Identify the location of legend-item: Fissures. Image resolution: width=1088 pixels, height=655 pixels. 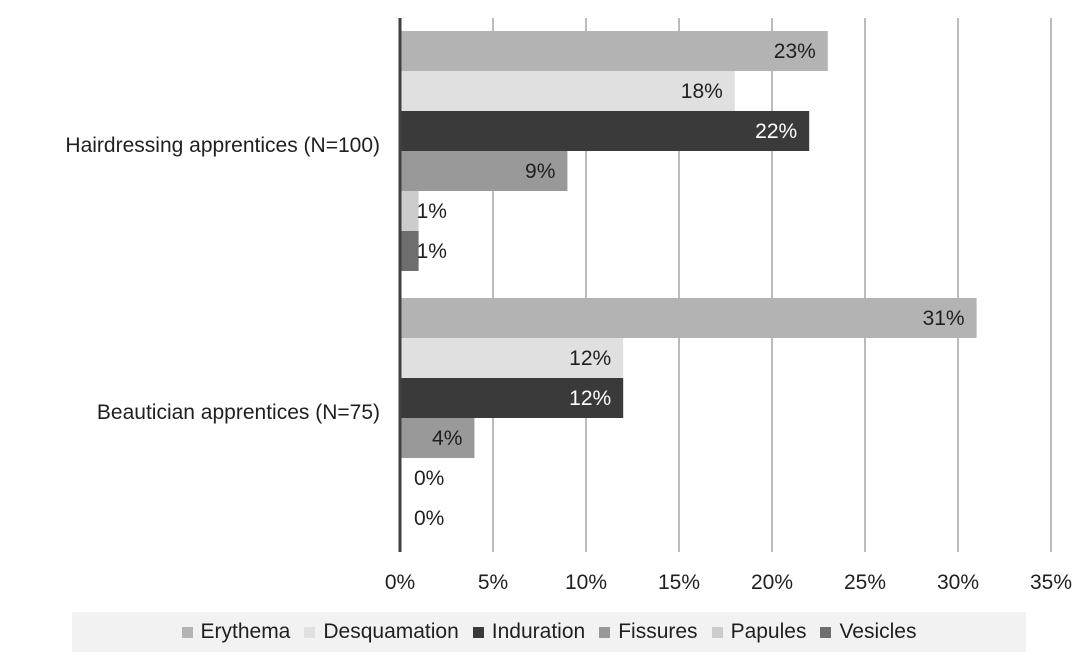
(648, 632).